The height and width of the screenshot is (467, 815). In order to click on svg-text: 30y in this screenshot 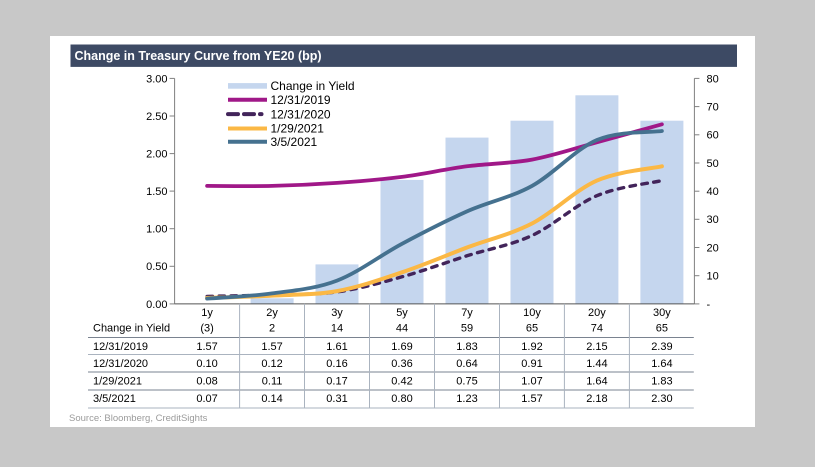, I will do `click(662, 313)`.